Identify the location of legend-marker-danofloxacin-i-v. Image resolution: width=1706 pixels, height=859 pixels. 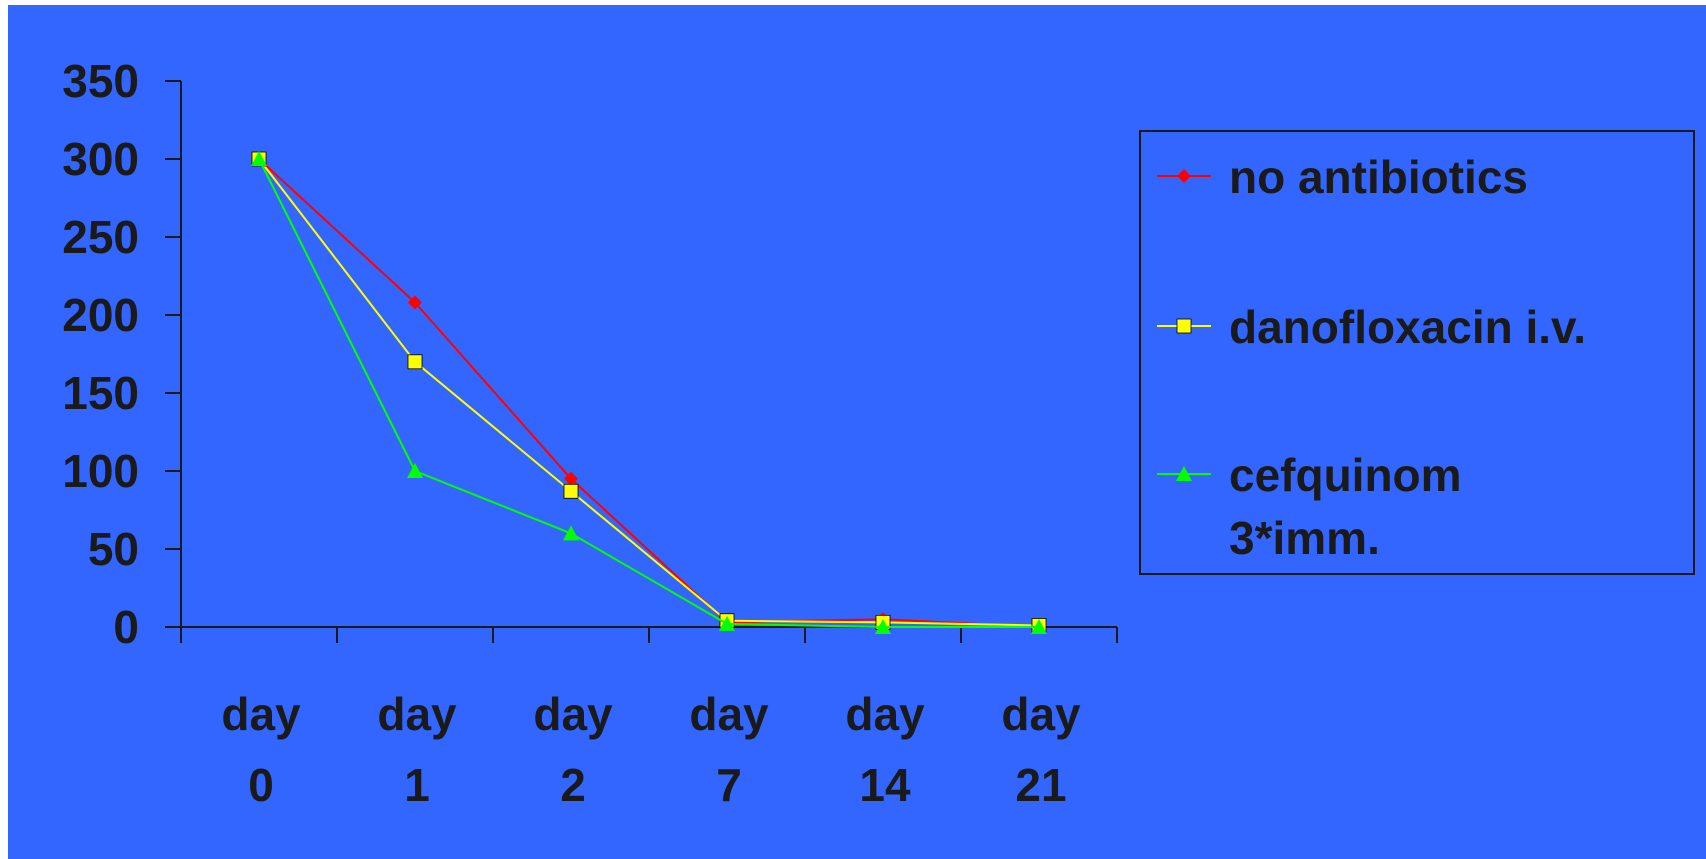
(1184, 326).